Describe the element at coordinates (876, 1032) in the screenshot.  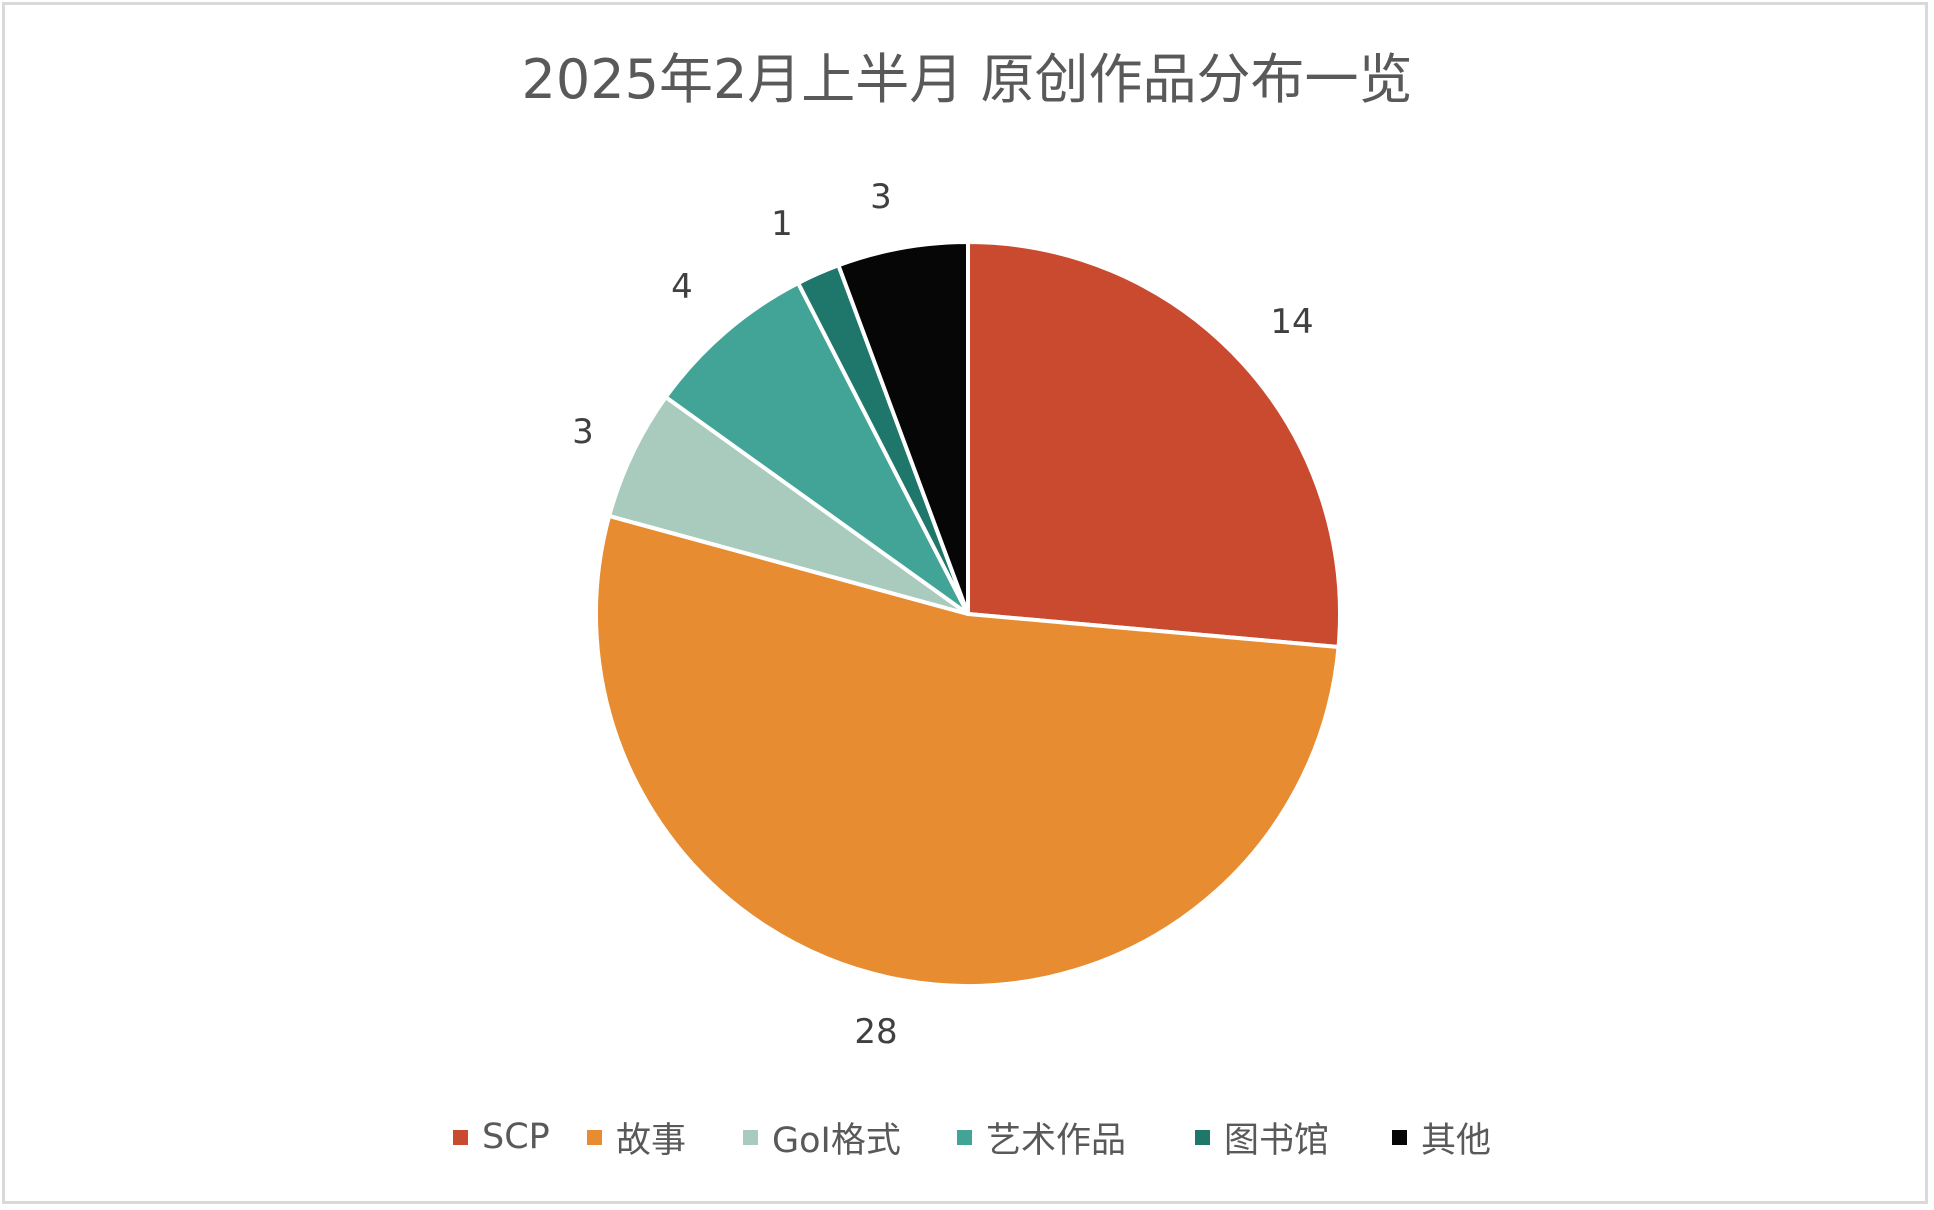
I see `data-label-story: 28` at that location.